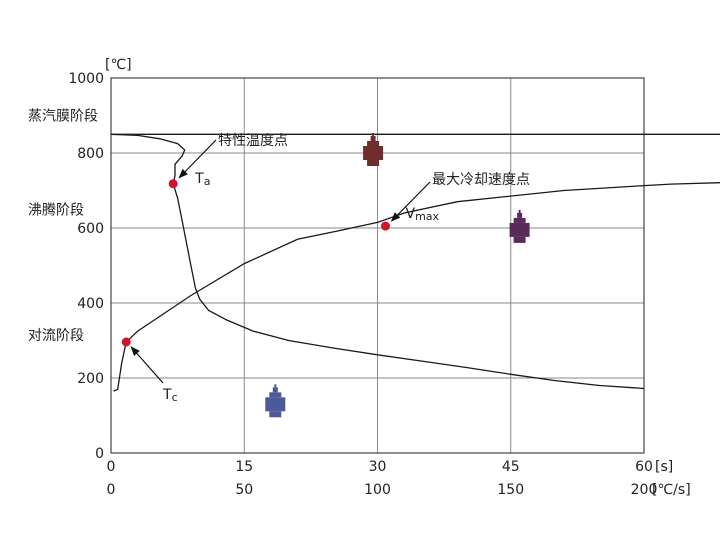  I want to click on y-tick-label: 600, so click(90, 229).